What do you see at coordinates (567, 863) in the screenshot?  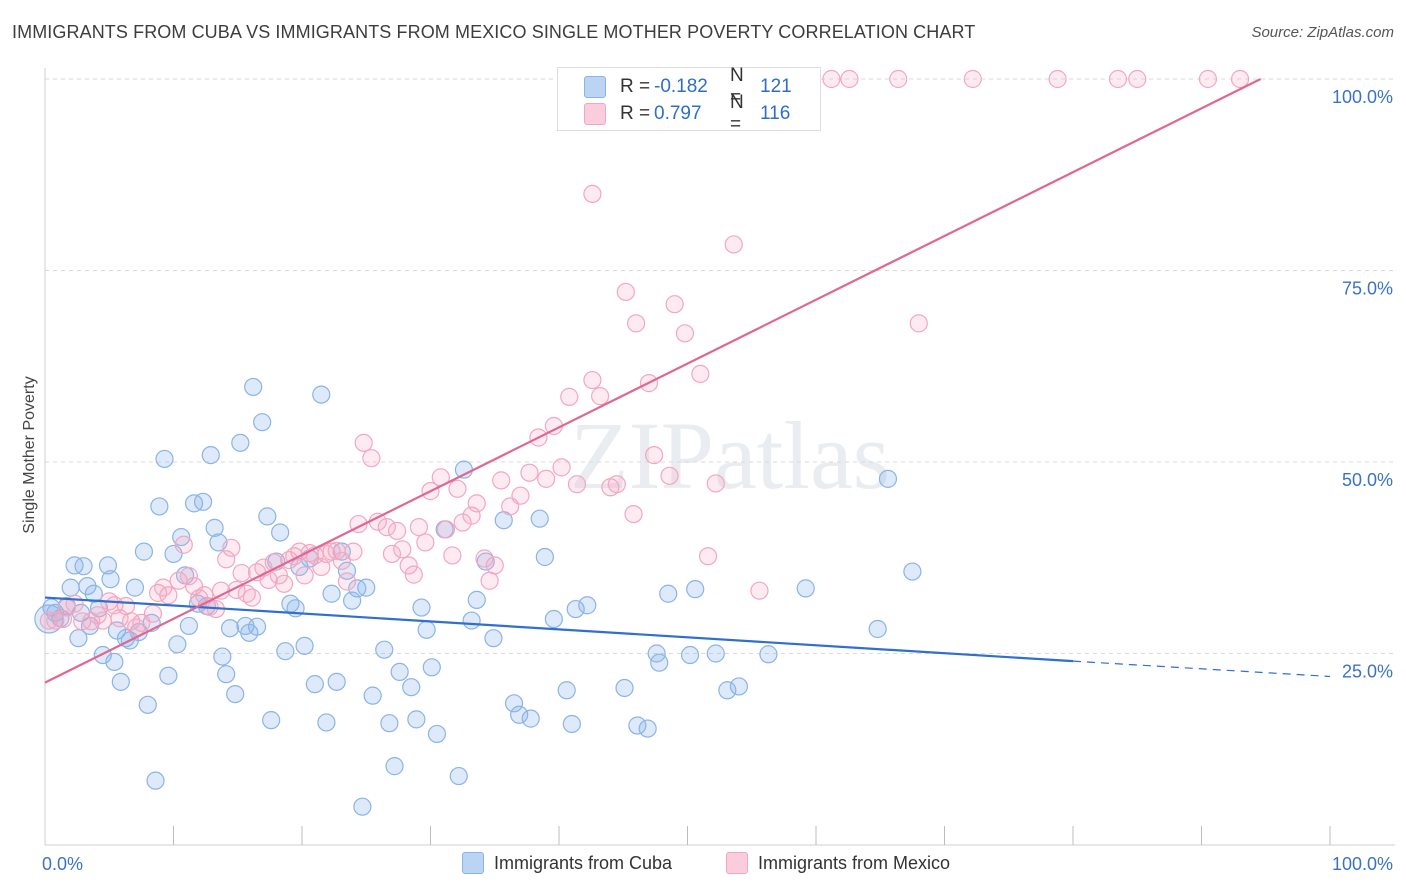 I see `legend-item-cuba: Immigrants from Cuba` at bounding box center [567, 863].